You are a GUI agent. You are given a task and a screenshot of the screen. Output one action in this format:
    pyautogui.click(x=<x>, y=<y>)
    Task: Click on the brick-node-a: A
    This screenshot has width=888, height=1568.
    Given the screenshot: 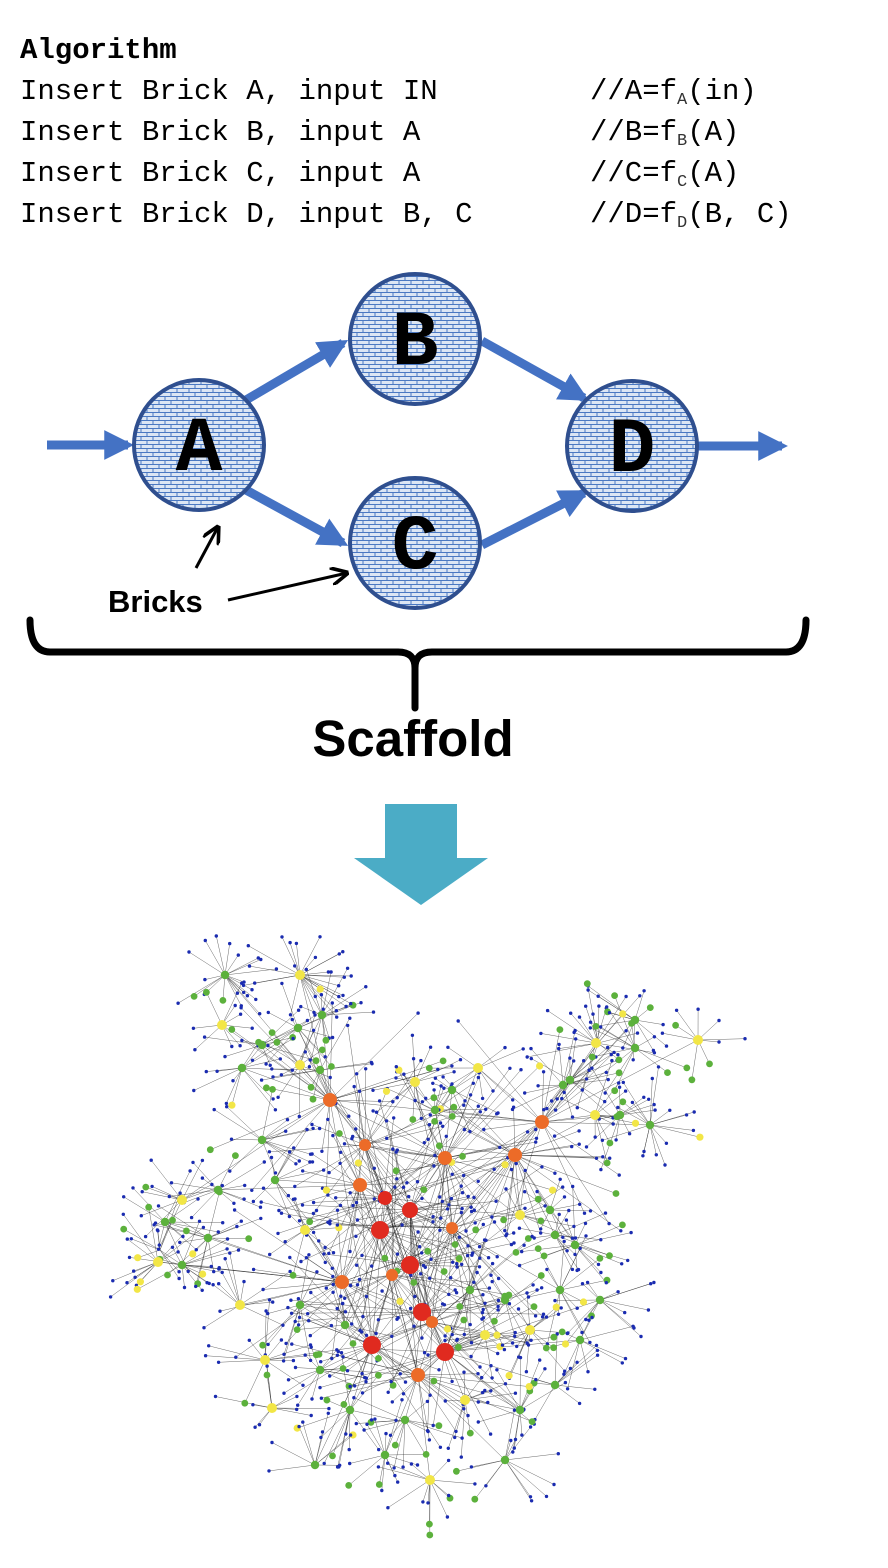 What is the action you would take?
    pyautogui.click(x=199, y=445)
    